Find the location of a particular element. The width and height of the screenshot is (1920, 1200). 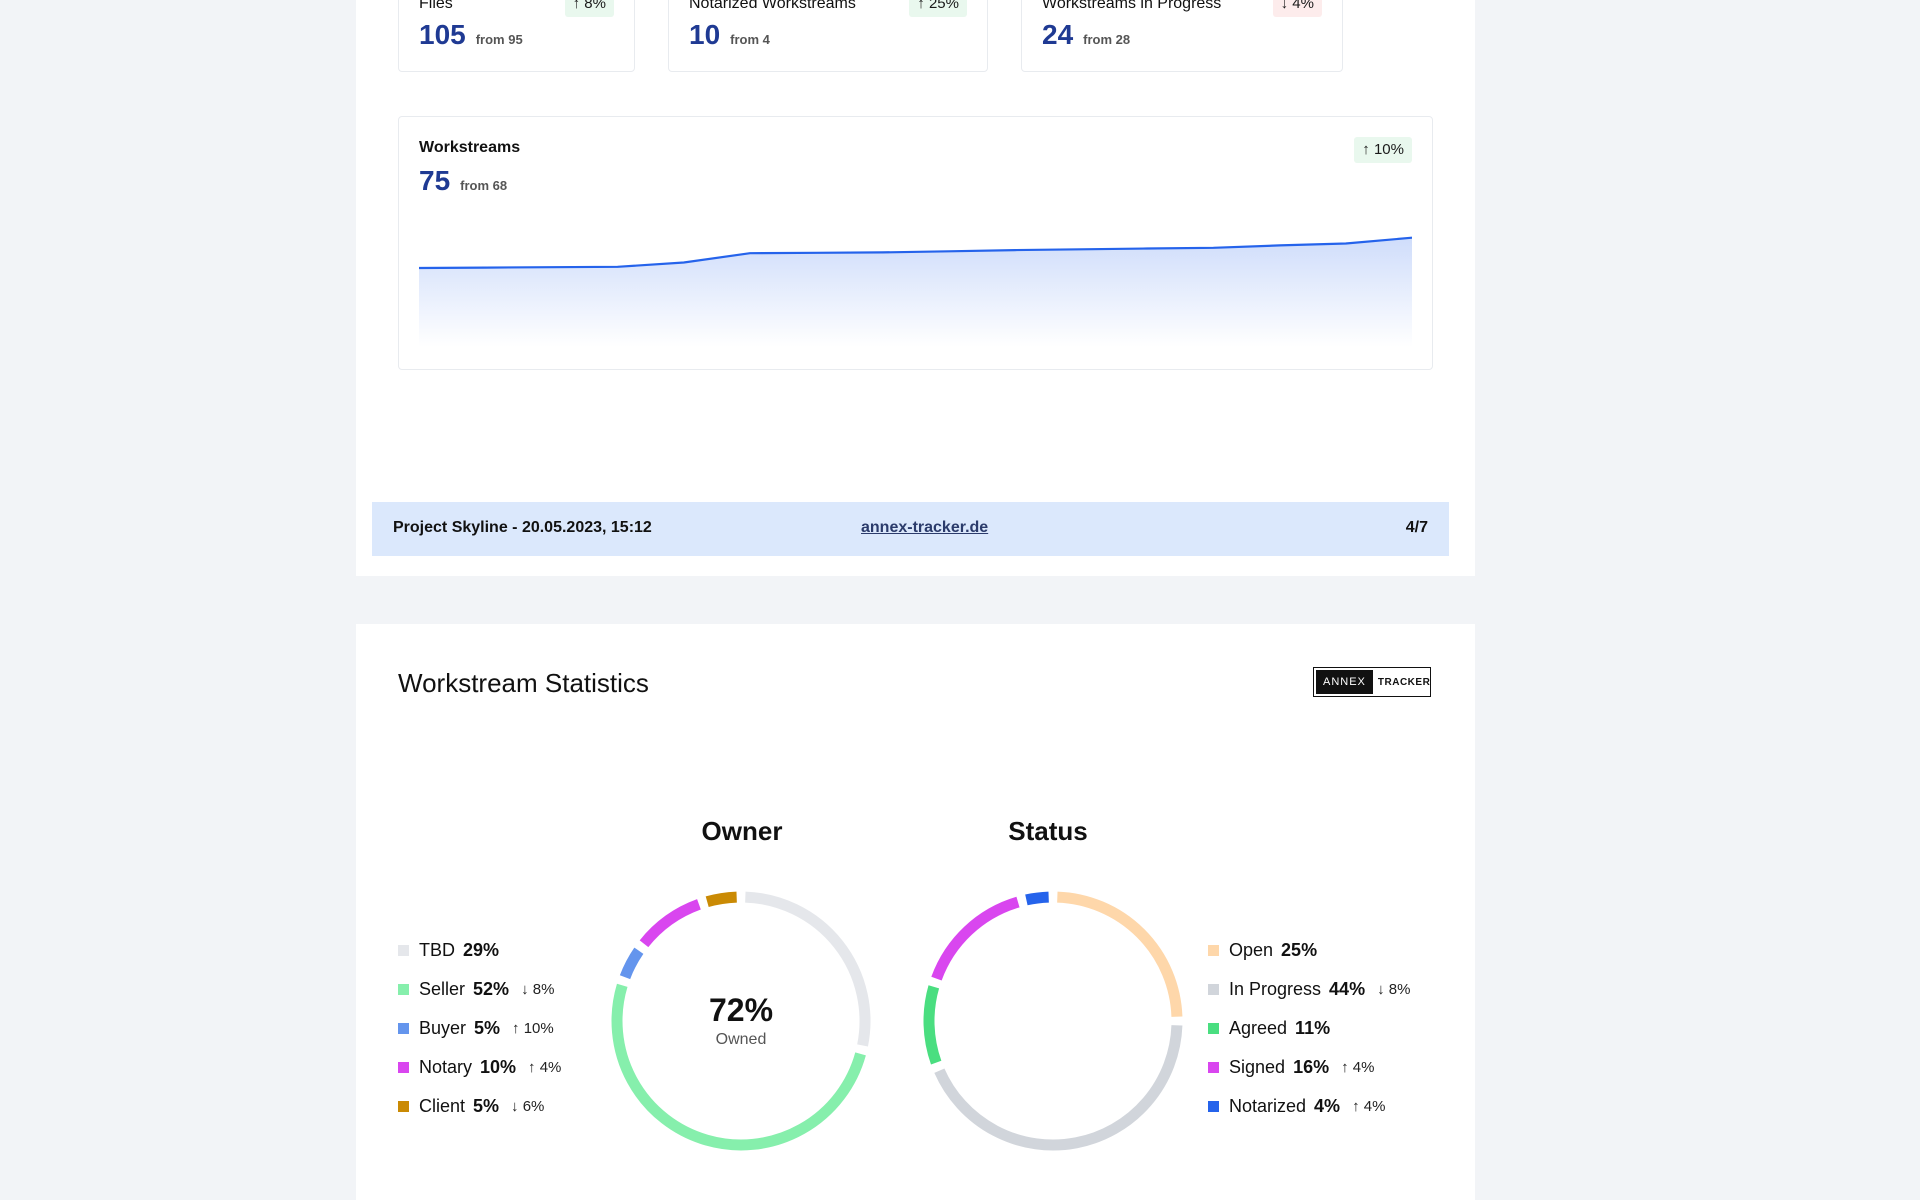

footer-link: annex-tracker.de is located at coordinates (925, 527).